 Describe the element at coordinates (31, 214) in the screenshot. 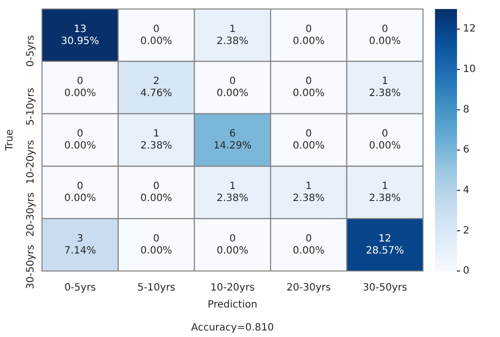

I see `y-tick-label: 20-30yrs` at that location.